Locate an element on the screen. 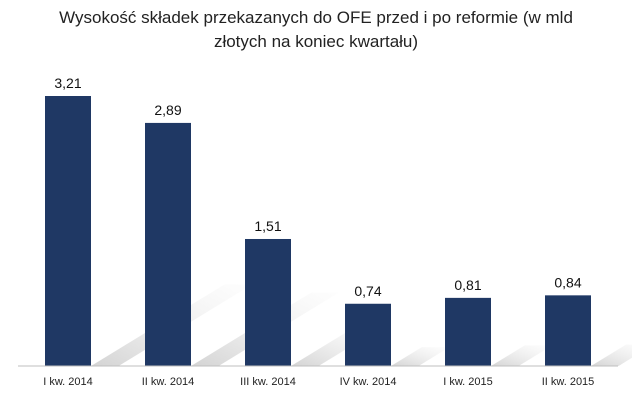 The height and width of the screenshot is (406, 632). x-tick-label: I kw. 2015 is located at coordinates (468, 382).